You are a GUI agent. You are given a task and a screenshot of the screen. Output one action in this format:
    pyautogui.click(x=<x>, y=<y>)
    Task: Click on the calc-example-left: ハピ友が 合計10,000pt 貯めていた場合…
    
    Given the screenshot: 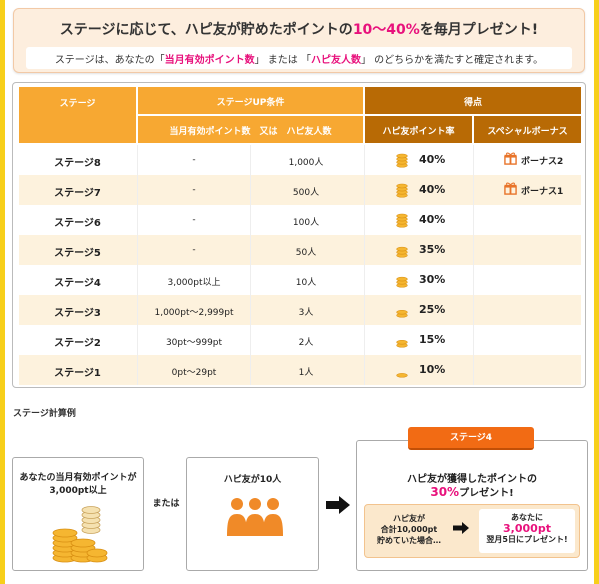 What is the action you would take?
    pyautogui.click(x=409, y=529)
    